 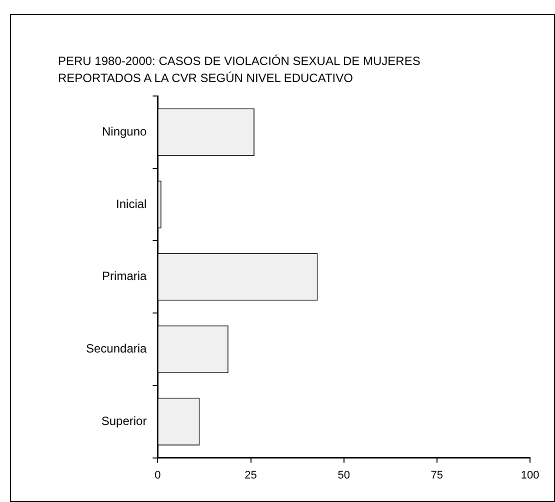 I want to click on y-tick-label: Primaria, so click(x=125, y=276).